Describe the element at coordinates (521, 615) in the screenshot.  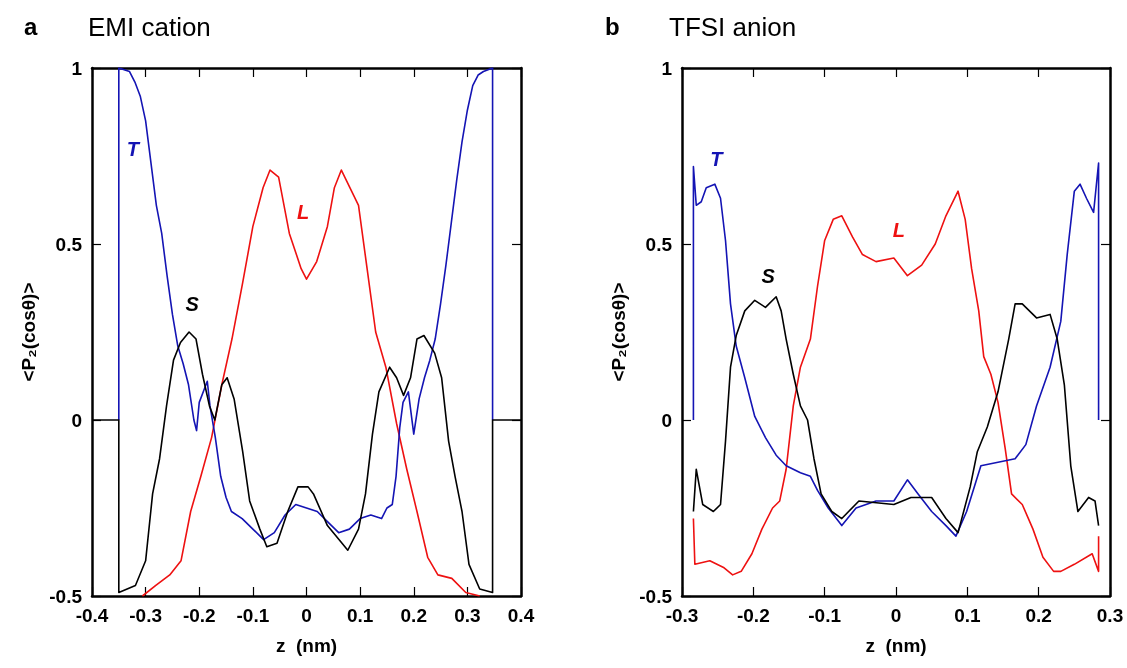
I see `x-tick-label: 0.4` at that location.